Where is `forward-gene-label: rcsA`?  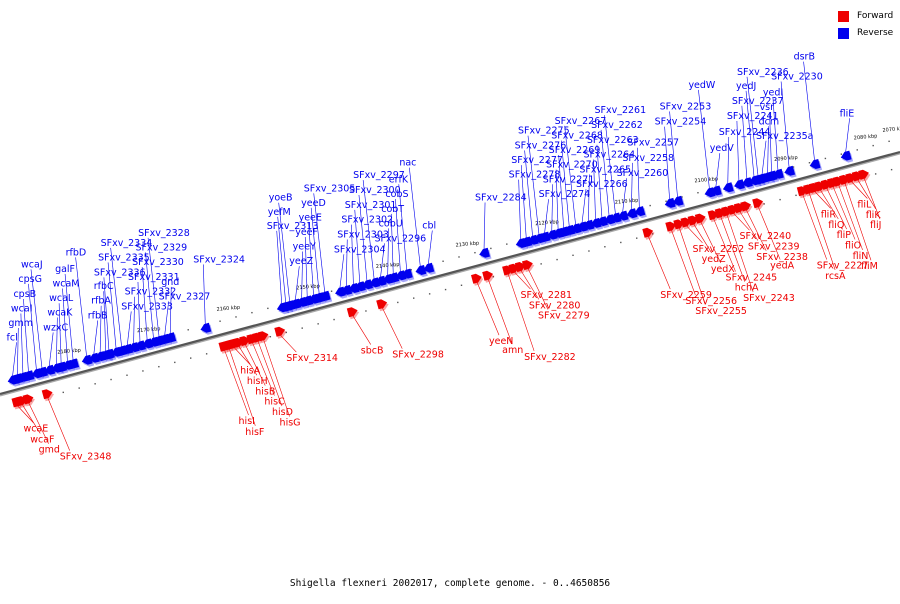
forward-gene-label: rcsA is located at coordinates (835, 276).